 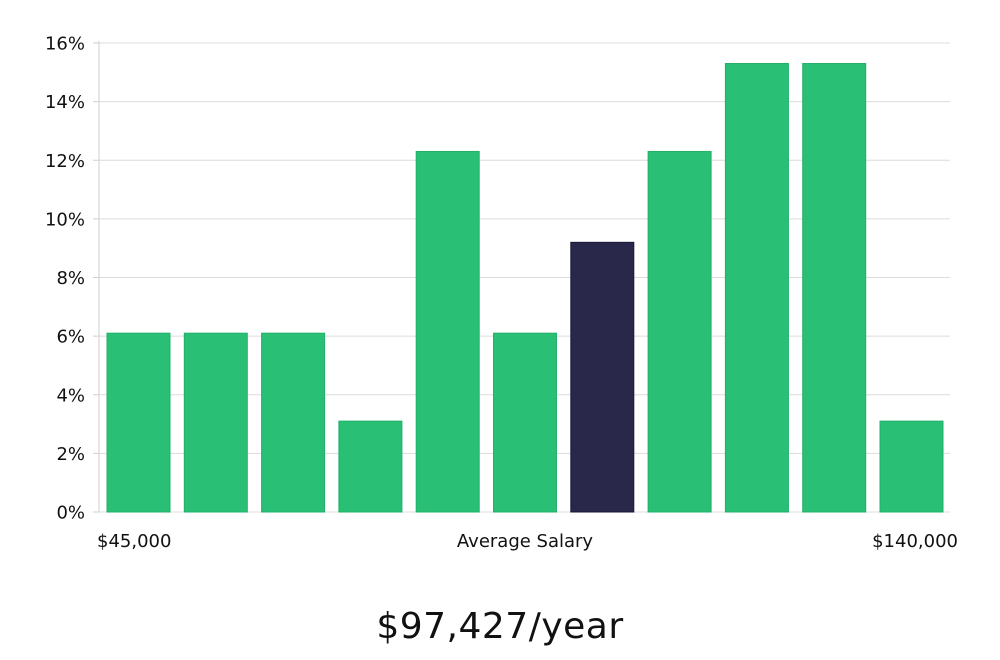 I want to click on y-tick-label: 8%, so click(x=70, y=278).